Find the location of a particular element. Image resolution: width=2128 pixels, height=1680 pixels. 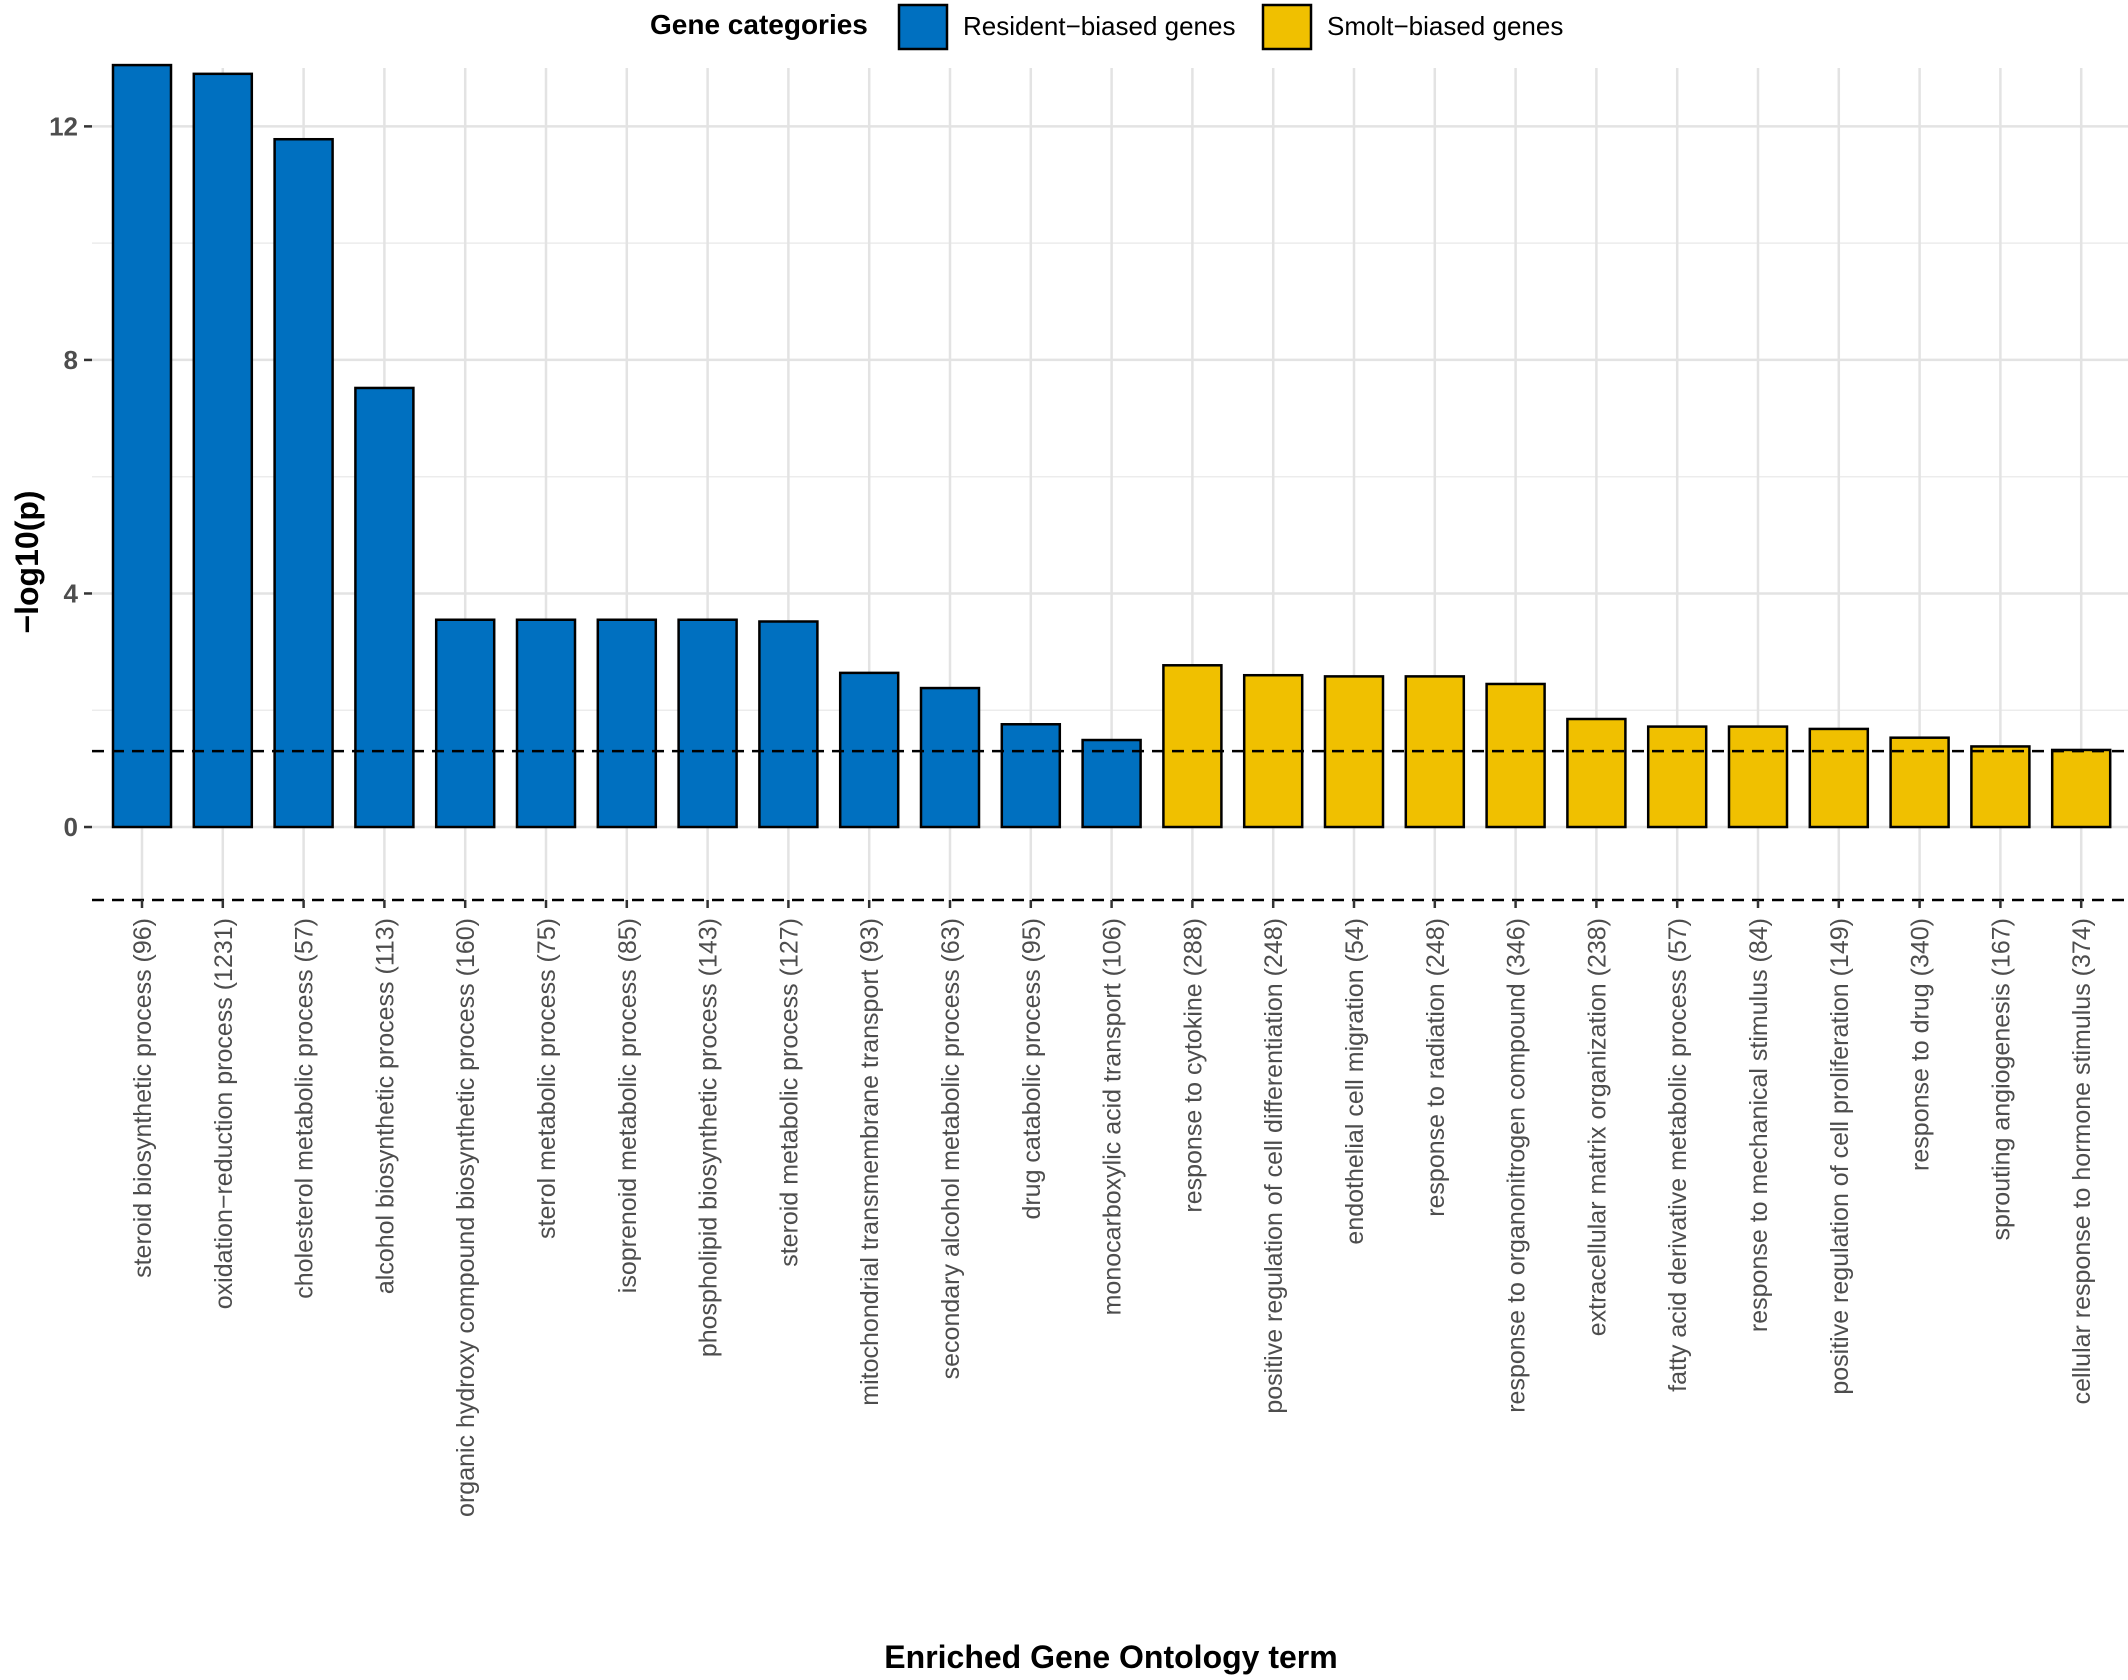

y-tick-label: 0 is located at coordinates (71, 827).